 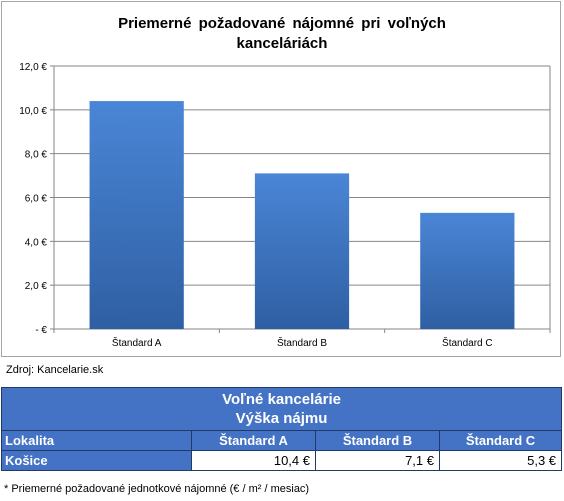 What do you see at coordinates (136, 215) in the screenshot?
I see `bar-štandard-a` at bounding box center [136, 215].